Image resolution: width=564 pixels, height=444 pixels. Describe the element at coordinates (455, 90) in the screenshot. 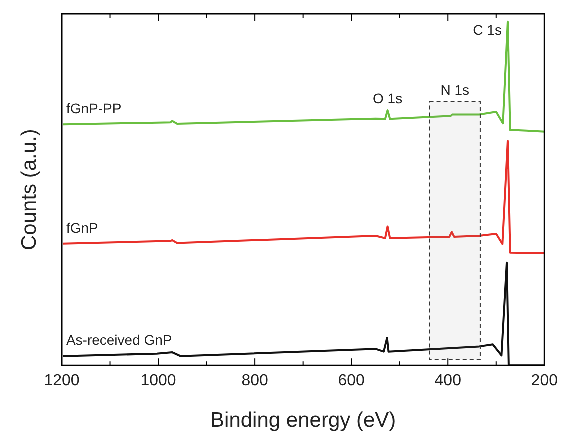

I see `band-label: N 1s` at that location.